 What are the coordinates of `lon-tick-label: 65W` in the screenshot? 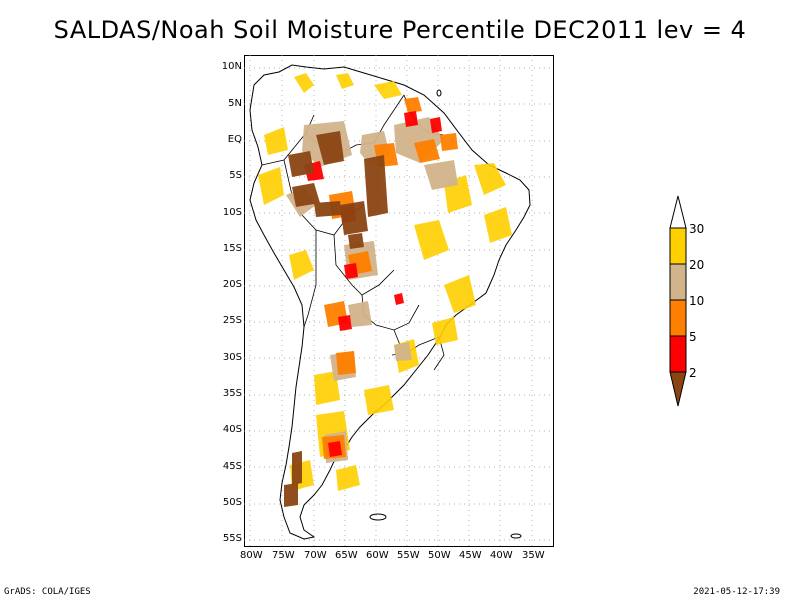 It's located at (346, 555).